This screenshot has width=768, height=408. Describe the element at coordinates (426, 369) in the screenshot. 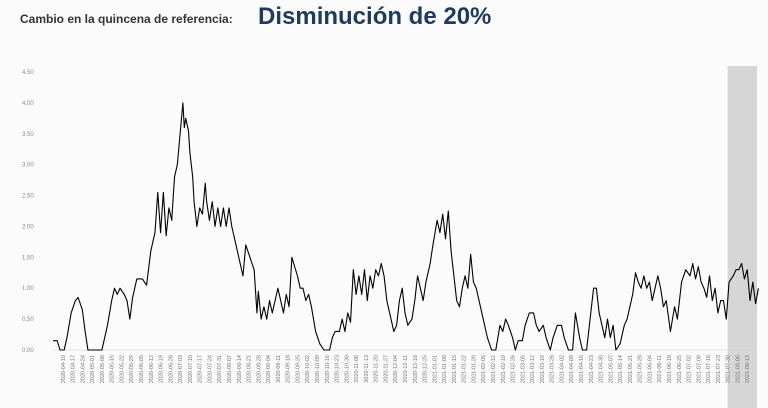

I see `x-tick-label: 2020-12-25` at that location.